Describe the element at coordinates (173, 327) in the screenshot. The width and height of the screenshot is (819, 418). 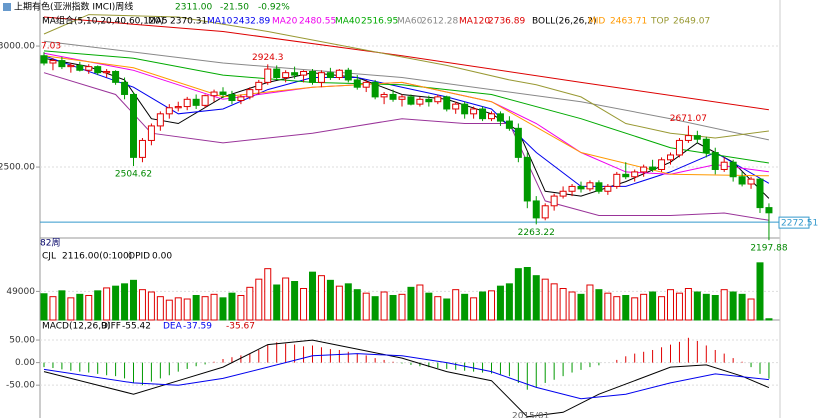
I see `header-text: DEA` at that location.